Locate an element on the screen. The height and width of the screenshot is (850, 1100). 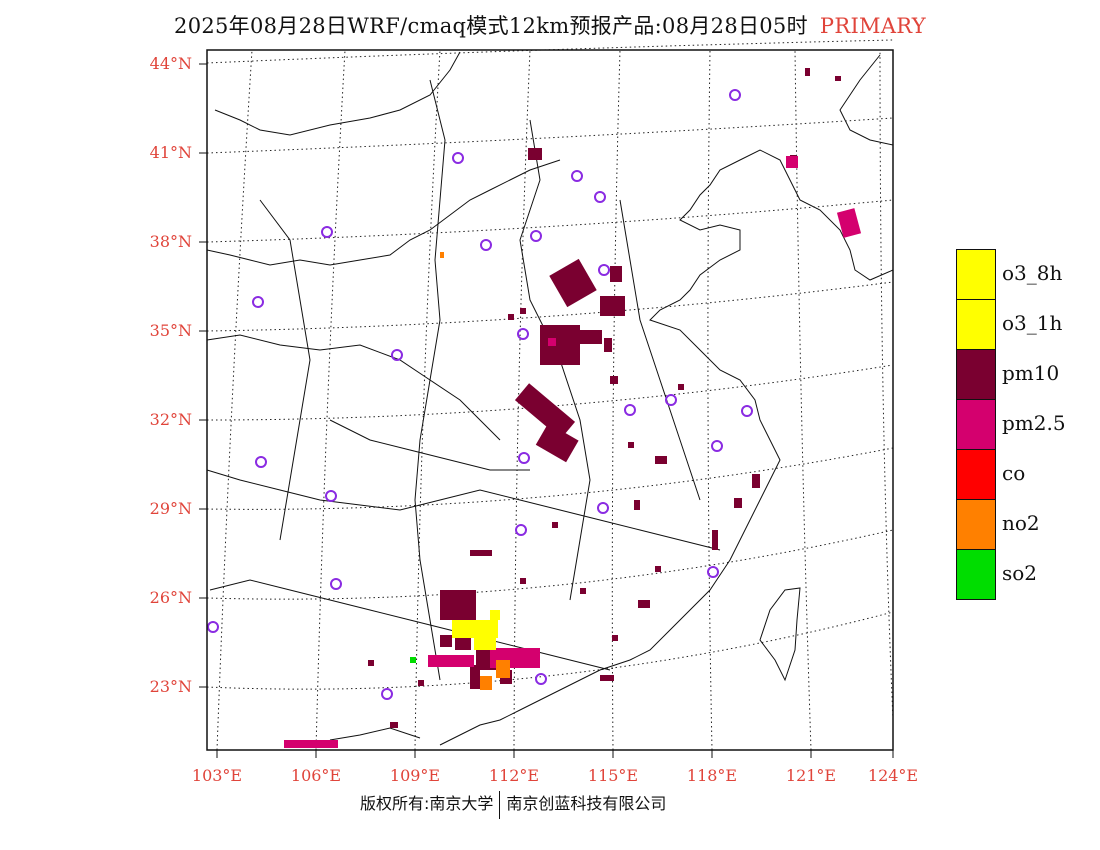
lon-label-109: 109°E is located at coordinates (415, 775).